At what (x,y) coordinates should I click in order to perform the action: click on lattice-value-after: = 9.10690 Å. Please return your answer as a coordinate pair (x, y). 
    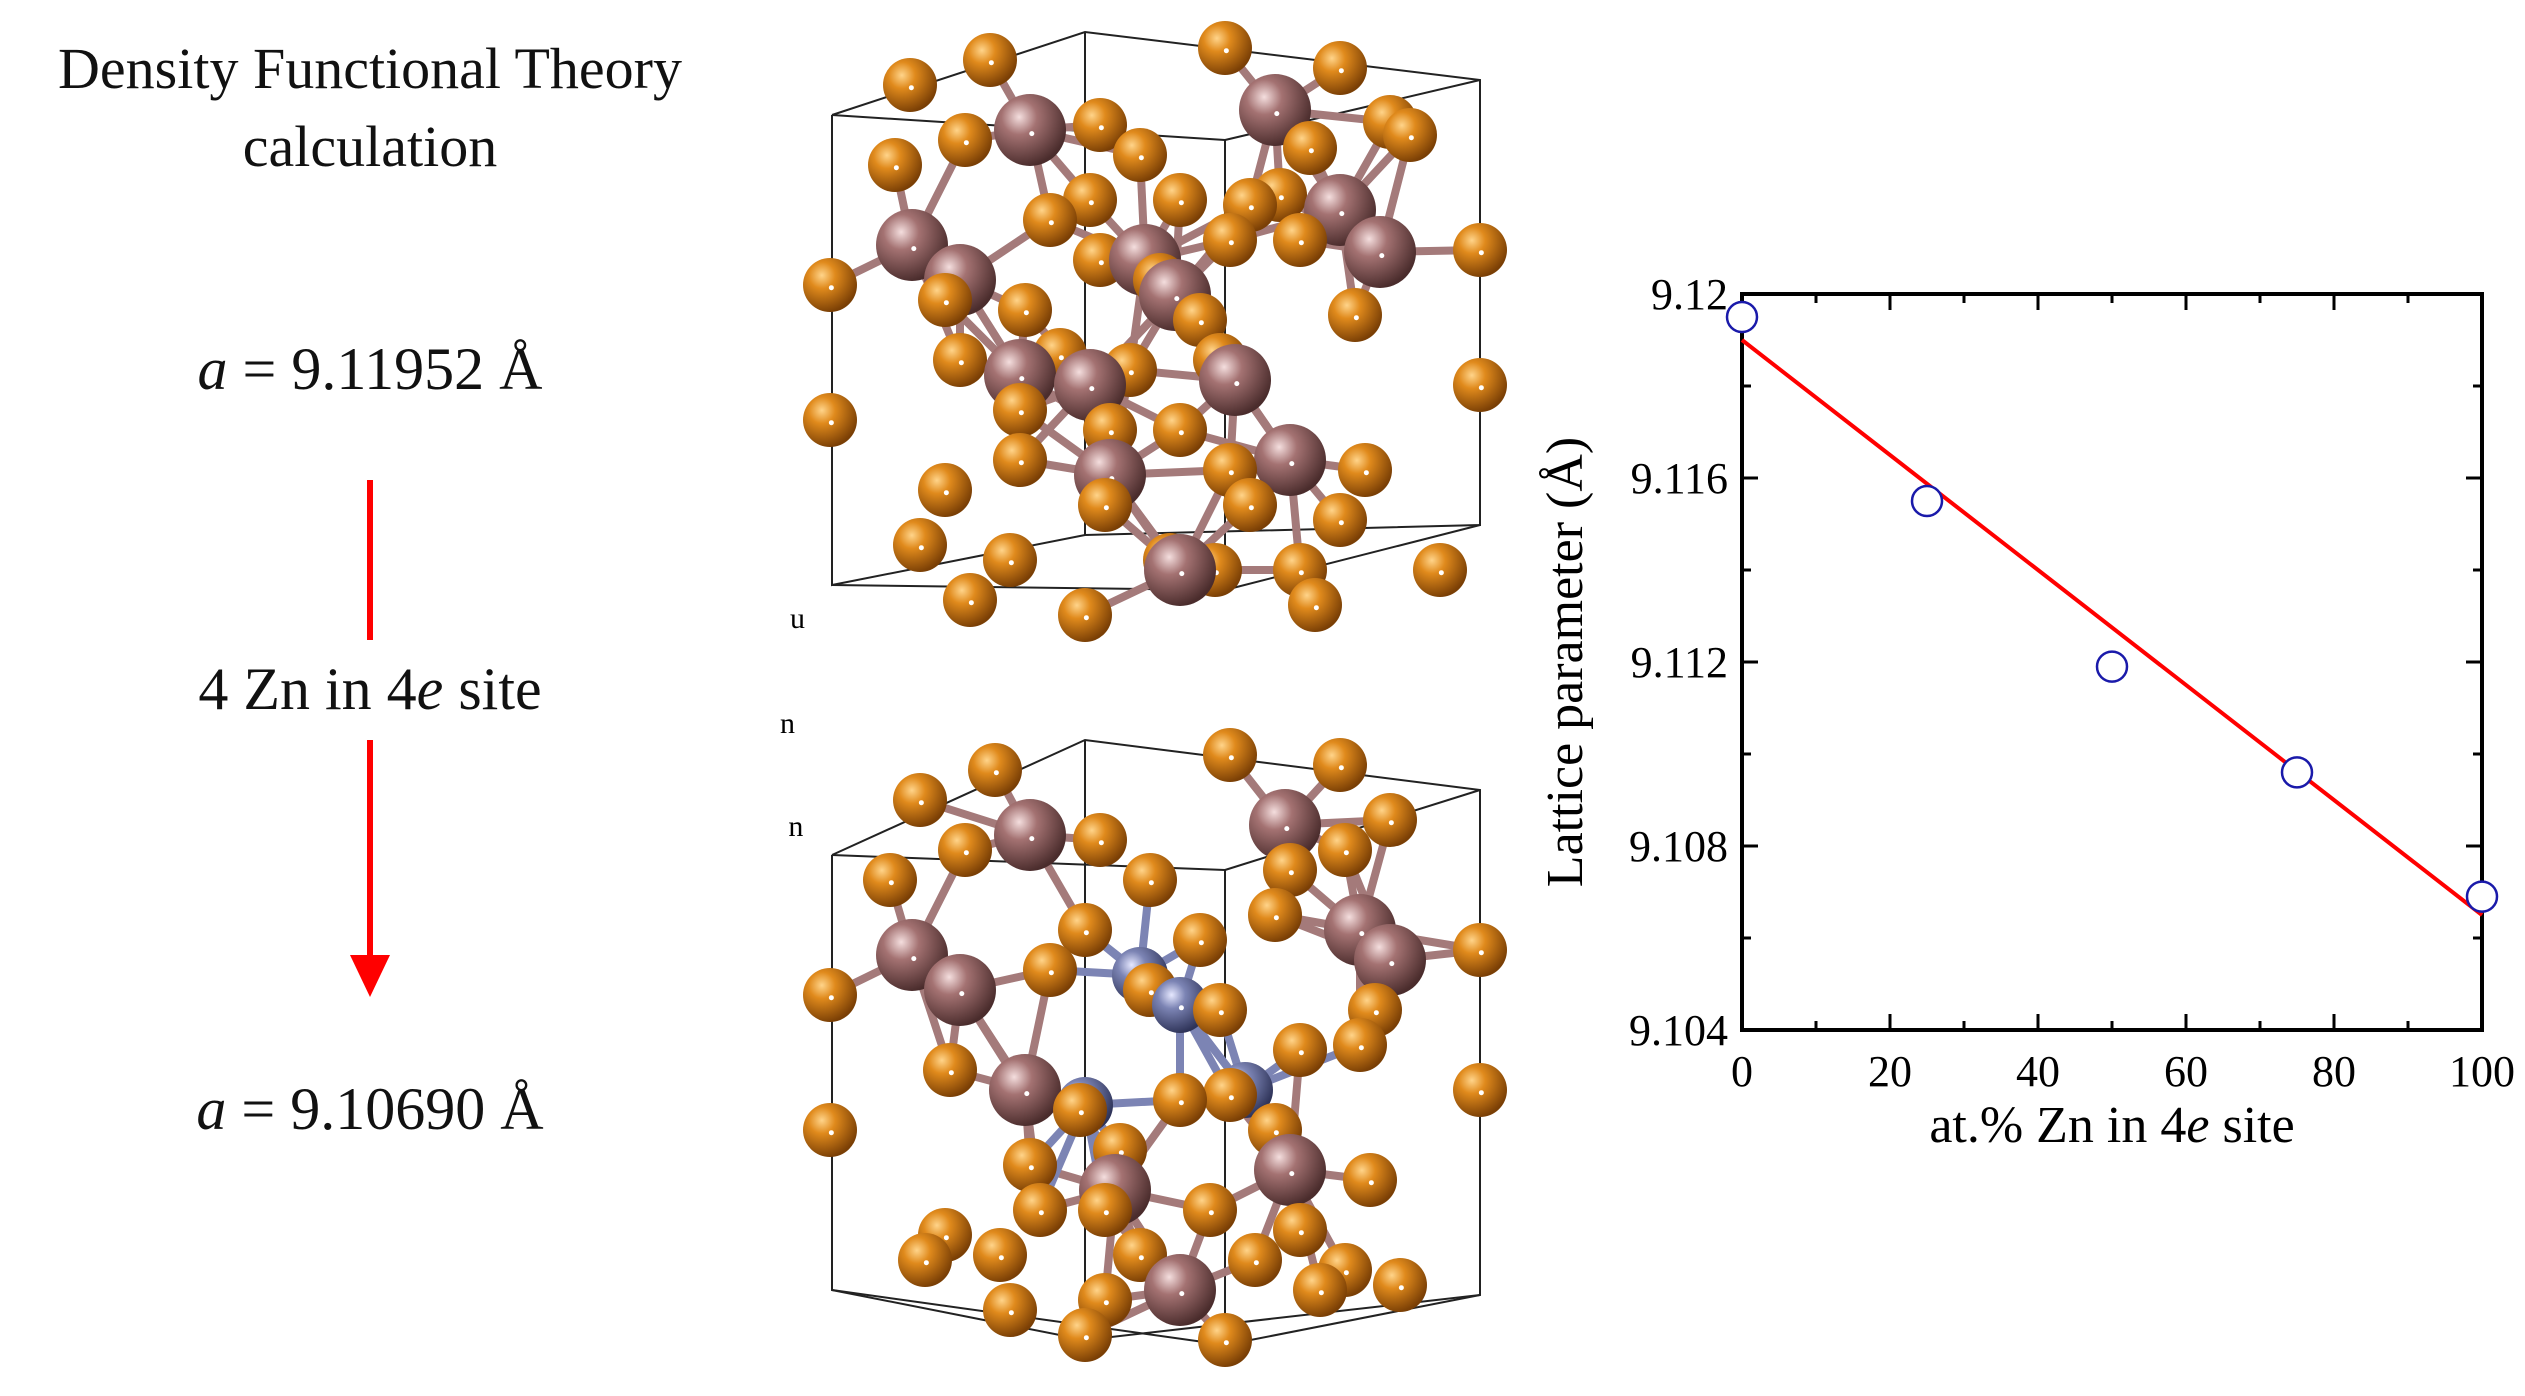
    Looking at the image, I should click on (385, 1109).